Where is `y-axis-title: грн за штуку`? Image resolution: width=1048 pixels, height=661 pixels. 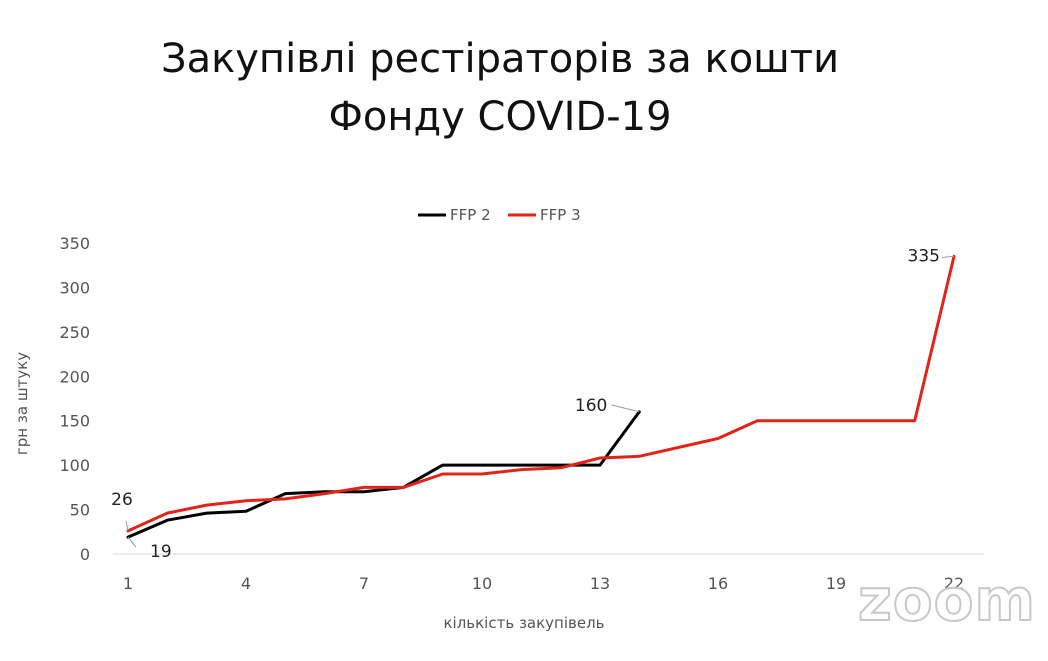
y-axis-title: грн за штуку is located at coordinates (22, 403).